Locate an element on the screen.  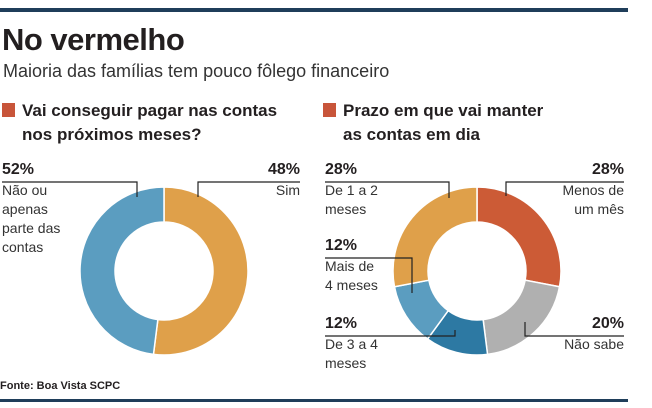
chart1-leader-sim is located at coordinates (248, 189).